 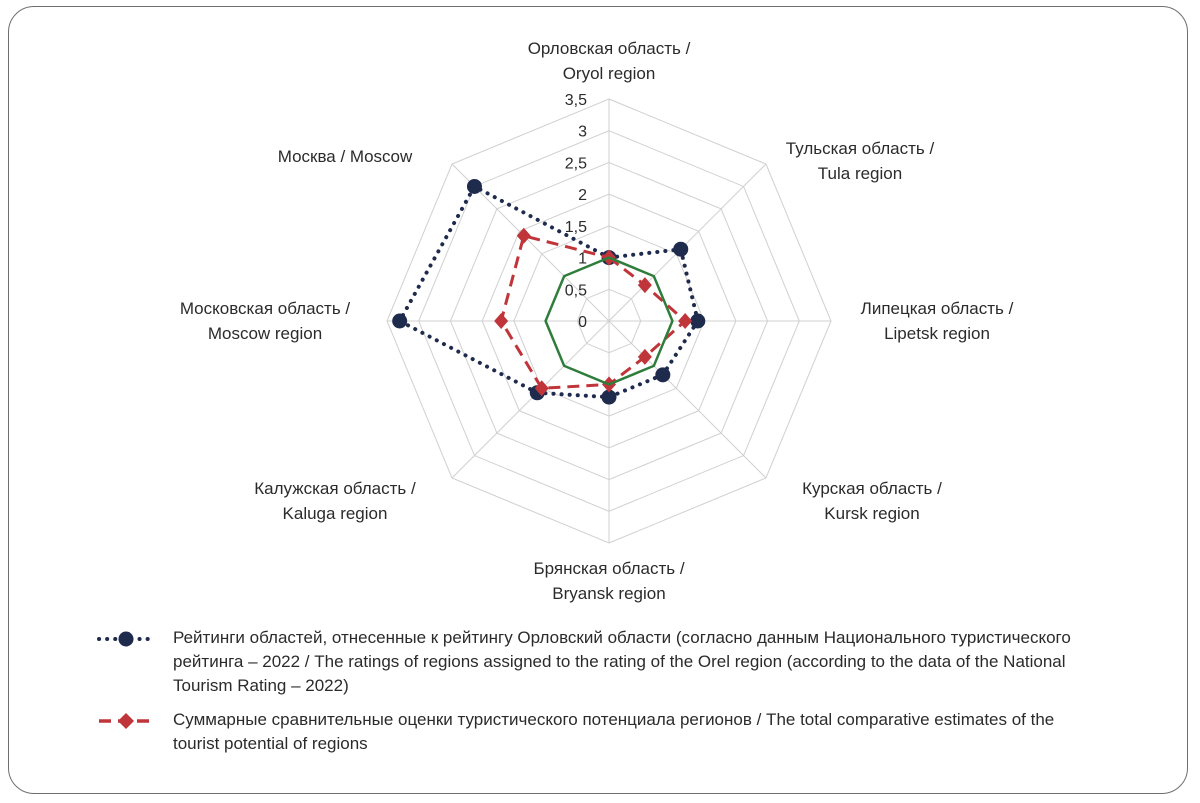 What do you see at coordinates (126, 721) in the screenshot?
I see `legend-swatch-dashed-diamond` at bounding box center [126, 721].